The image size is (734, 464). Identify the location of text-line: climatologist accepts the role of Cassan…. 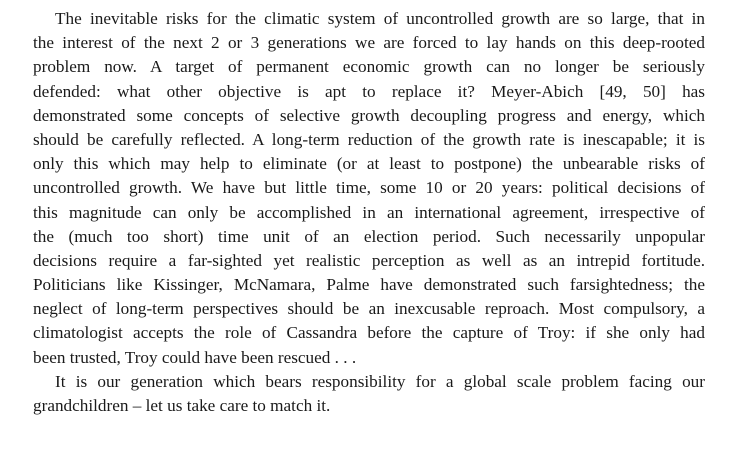
(369, 333).